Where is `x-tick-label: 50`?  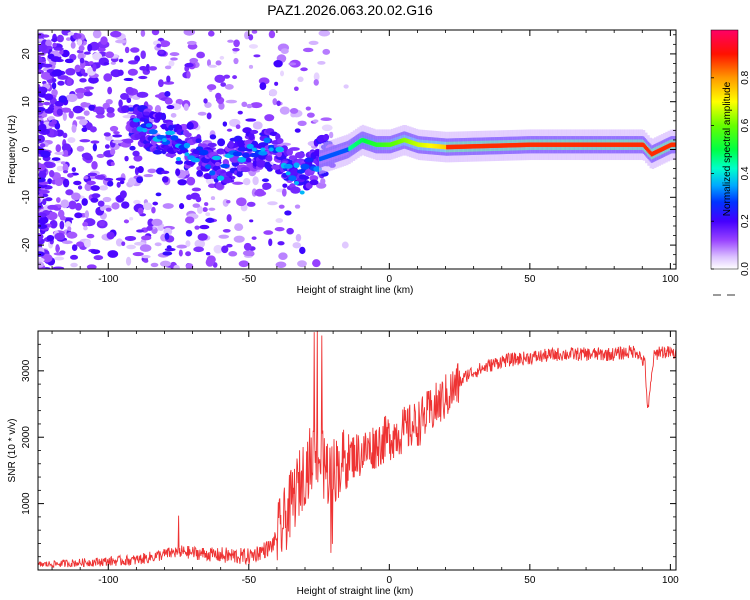
x-tick-label: 50 is located at coordinates (530, 580).